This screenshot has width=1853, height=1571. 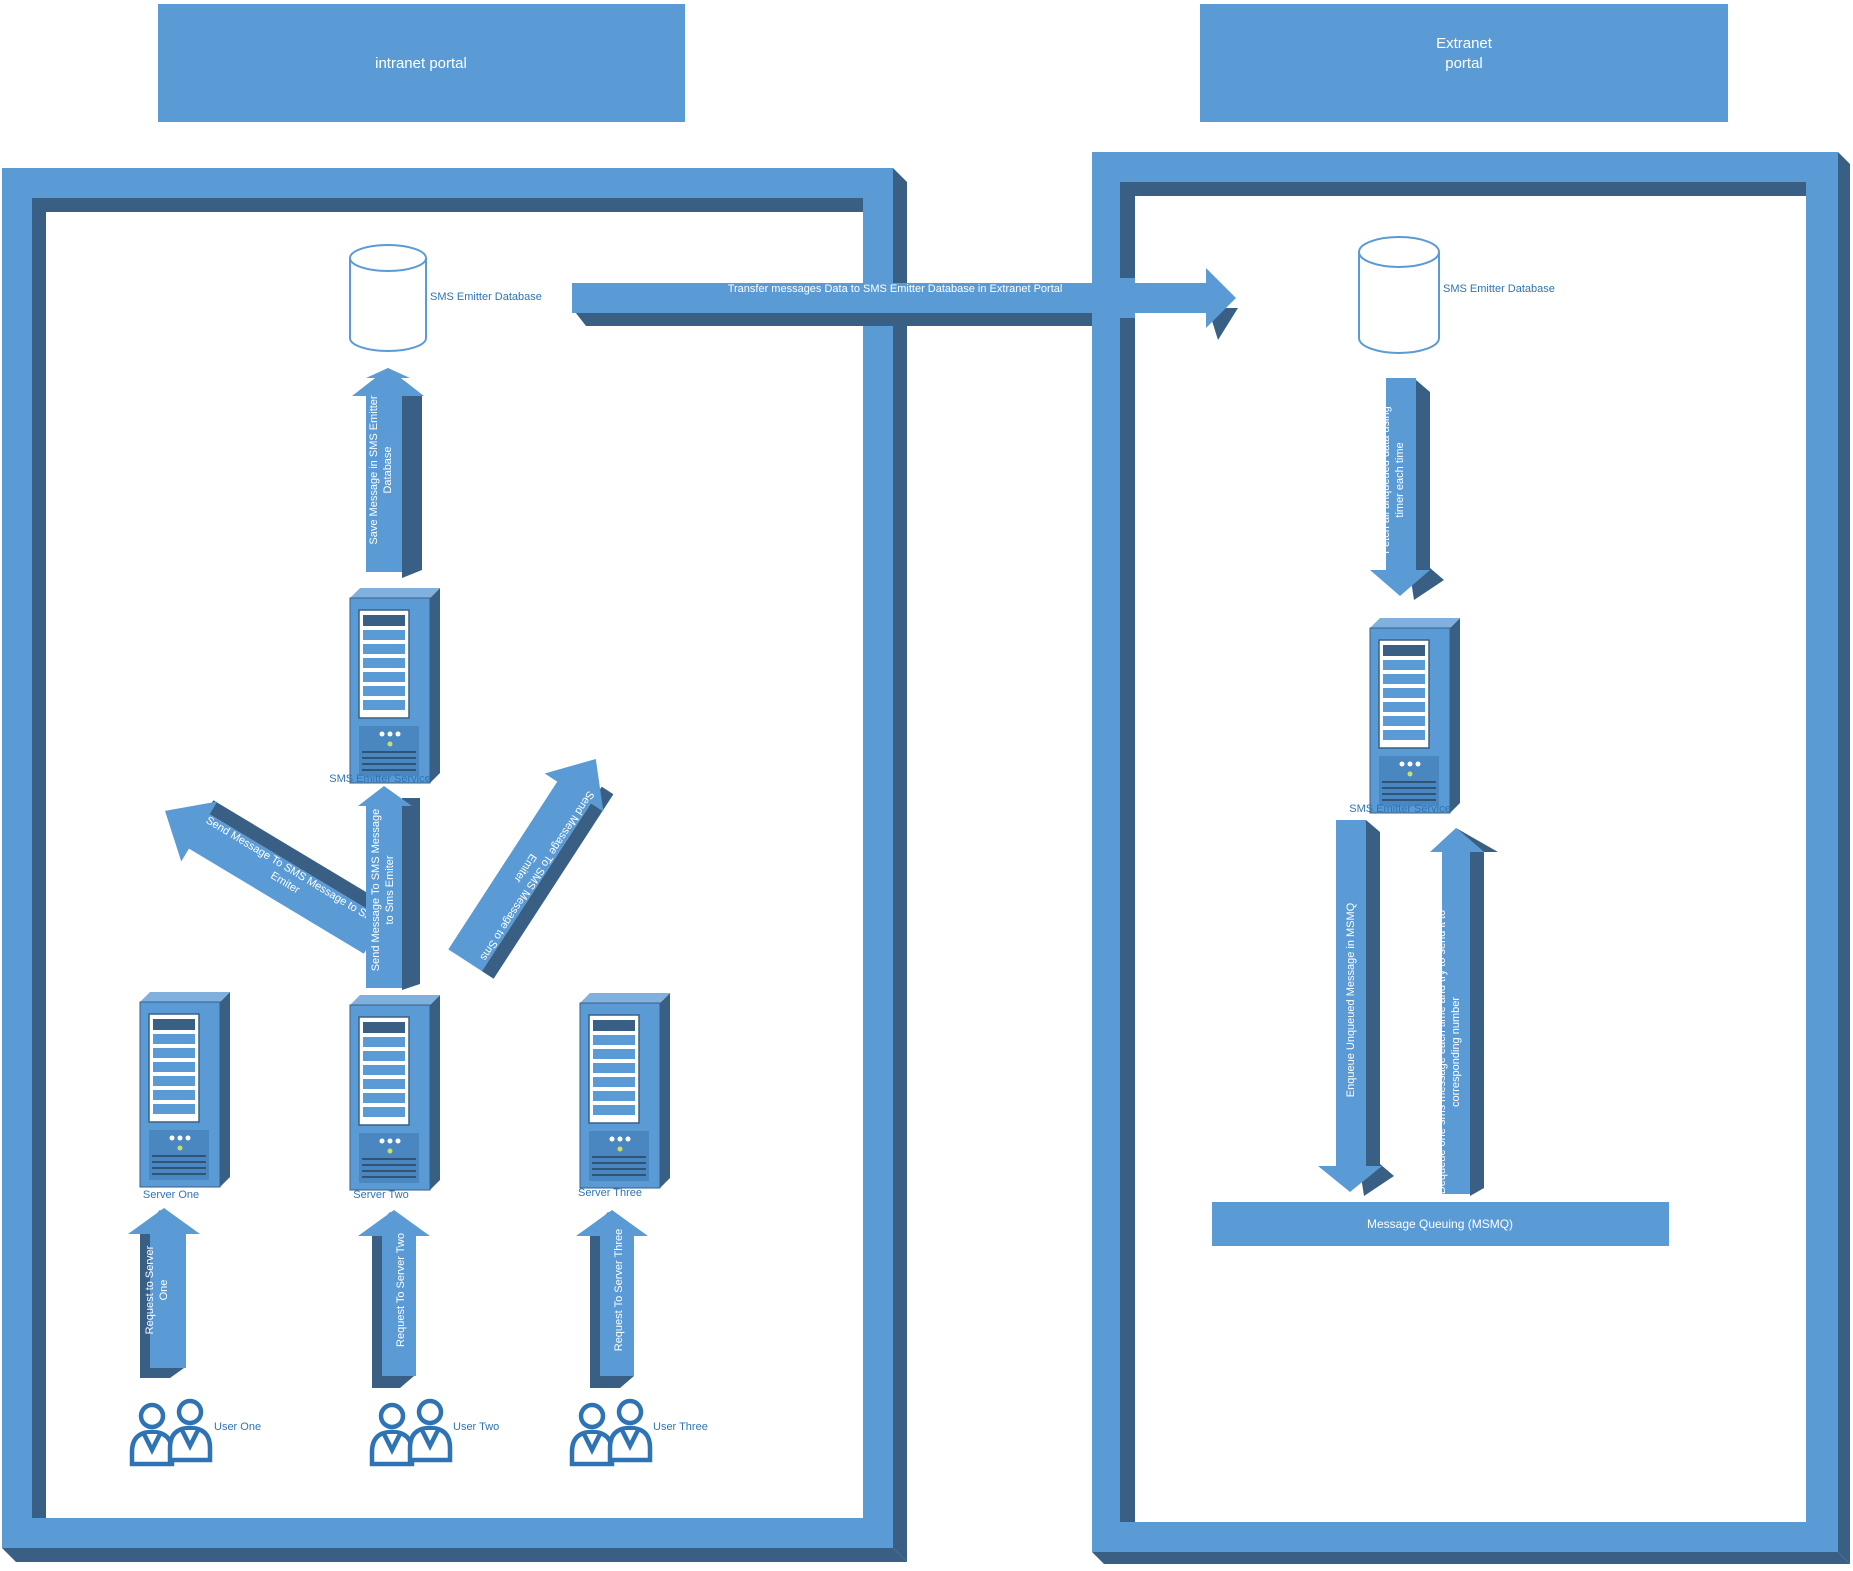 I want to click on request-arrow-two-label: Request To Server Two, so click(x=401, y=1290).